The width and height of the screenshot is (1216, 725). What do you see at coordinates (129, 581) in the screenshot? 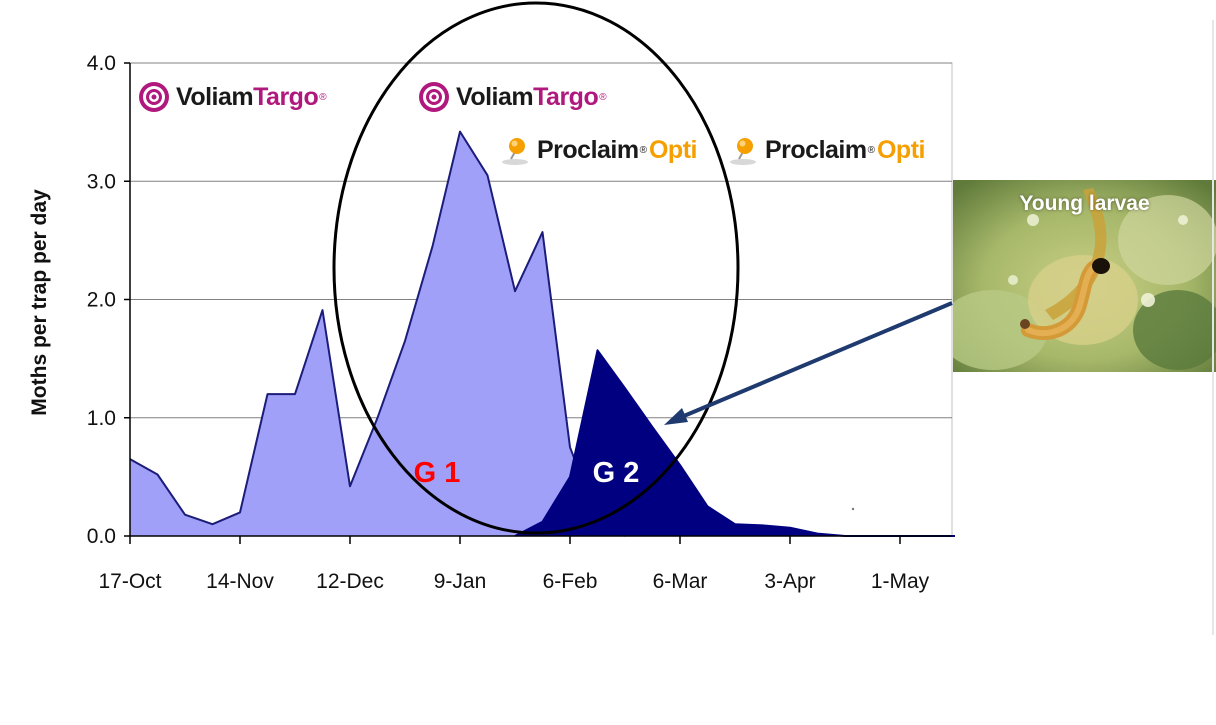
I see `x-tick-label: 17-Oct` at bounding box center [129, 581].